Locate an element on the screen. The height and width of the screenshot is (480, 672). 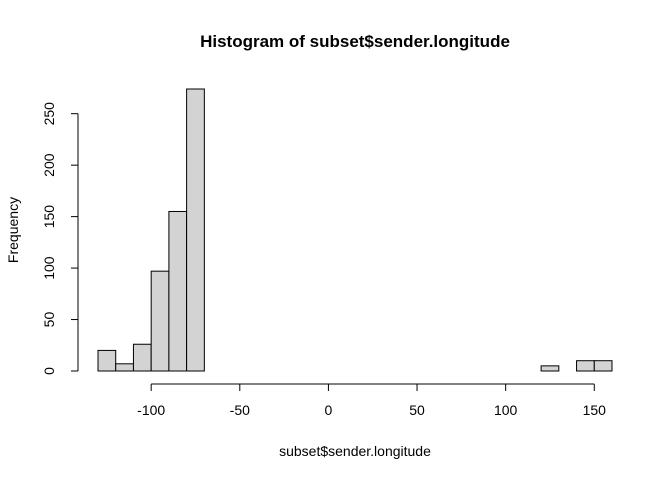
x-tick-label-5: 150 is located at coordinates (595, 410).